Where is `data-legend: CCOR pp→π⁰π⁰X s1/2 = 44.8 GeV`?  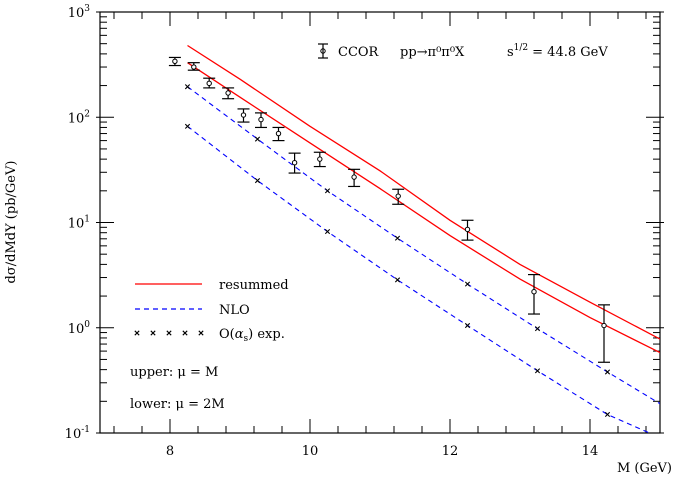 data-legend: CCOR pp→π⁰π⁰X s1/2 = 44.8 GeV is located at coordinates (463, 51).